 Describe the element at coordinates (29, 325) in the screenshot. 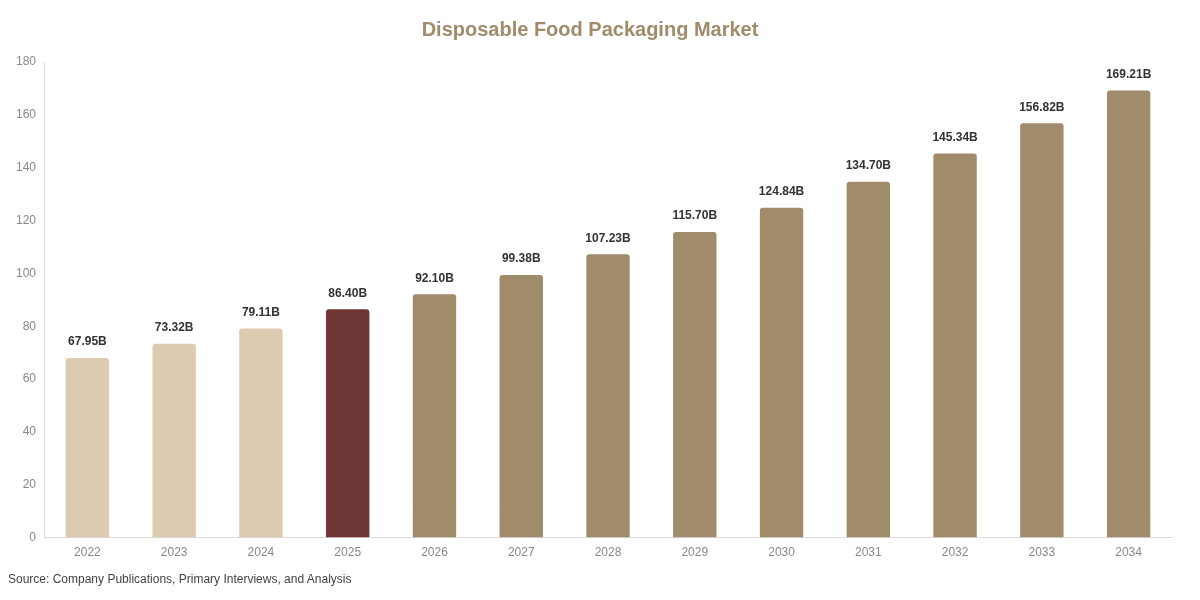

I see `y-tick-label: 80` at that location.